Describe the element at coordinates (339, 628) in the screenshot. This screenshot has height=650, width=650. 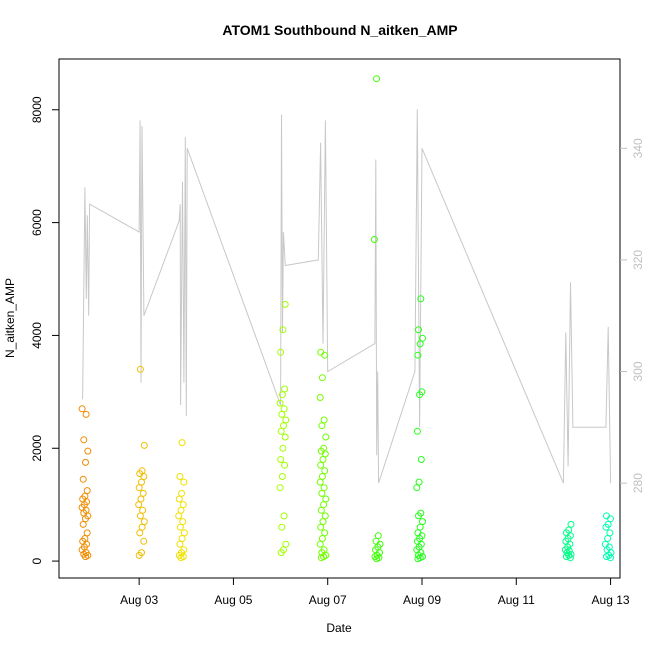
I see `x-axis-label: Date` at that location.